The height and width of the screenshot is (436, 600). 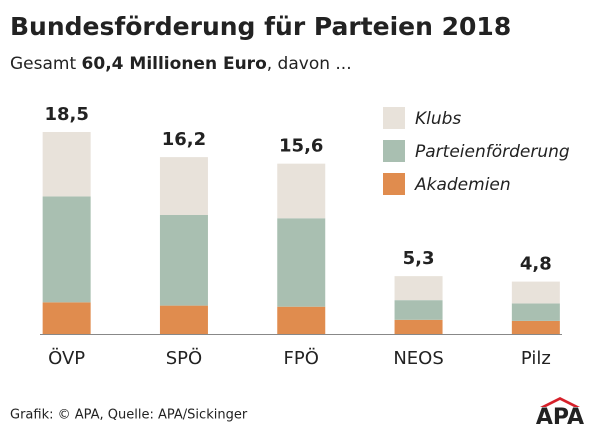 What do you see at coordinates (184, 358) in the screenshot?
I see `x-tick-label: SPÖ` at bounding box center [184, 358].